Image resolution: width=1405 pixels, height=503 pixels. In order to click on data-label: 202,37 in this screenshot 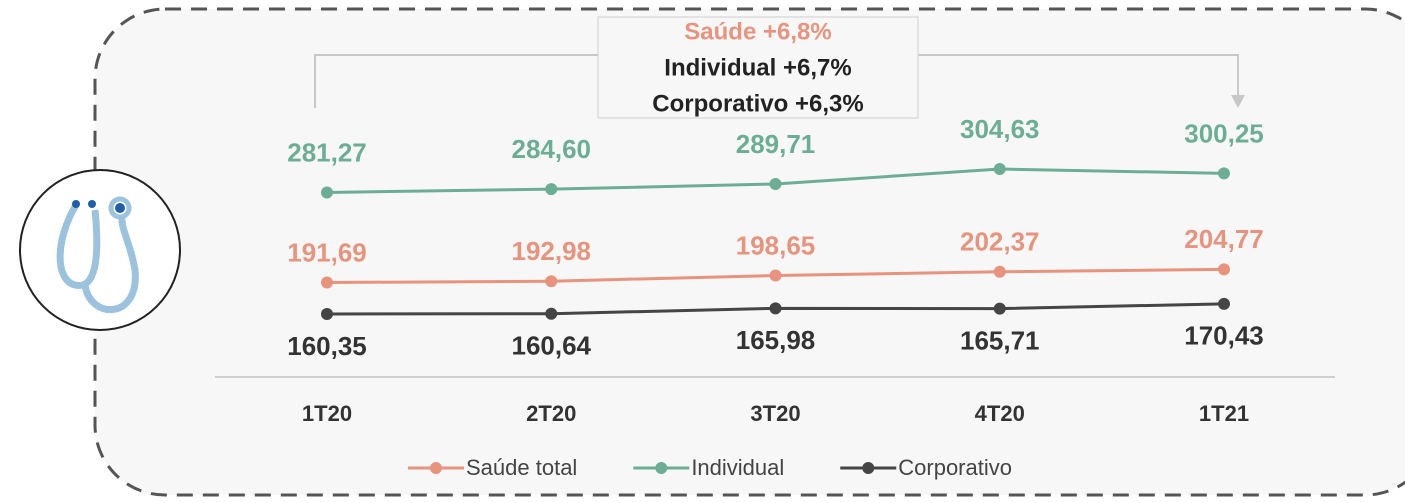, I will do `click(1000, 242)`.